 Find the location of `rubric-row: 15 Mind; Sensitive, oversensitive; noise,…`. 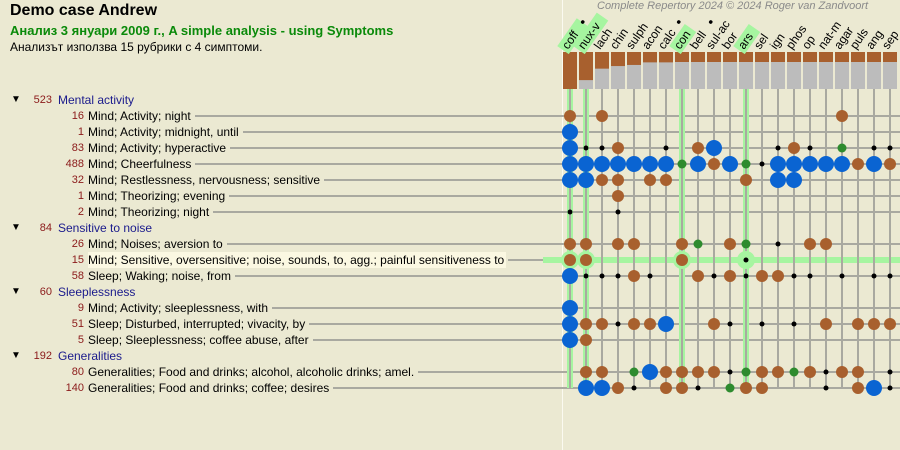

rubric-row: 15 Mind; Sensitive, oversensitive; noise,… is located at coordinates (280, 260).